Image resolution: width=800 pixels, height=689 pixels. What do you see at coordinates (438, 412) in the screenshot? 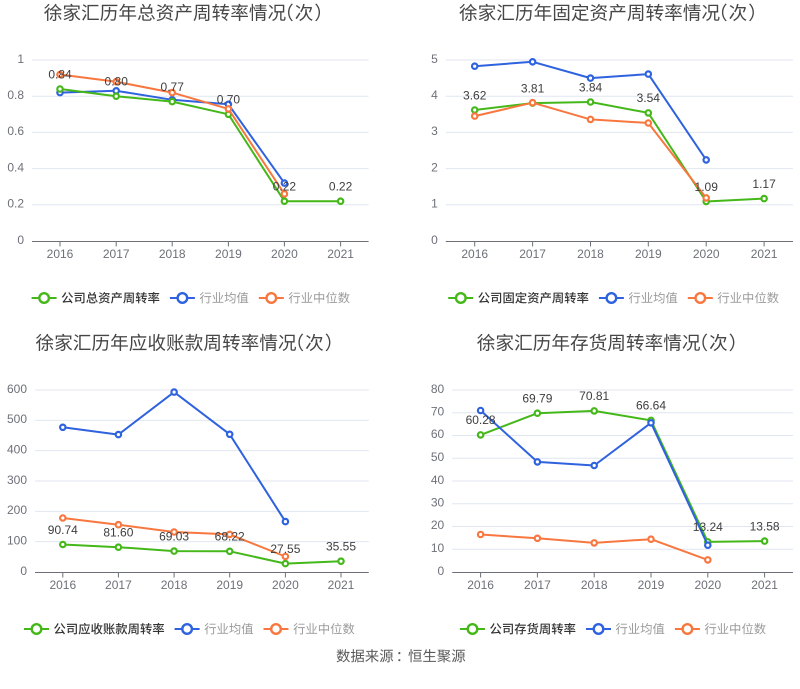
I see `svg-text: 70` at bounding box center [438, 412].